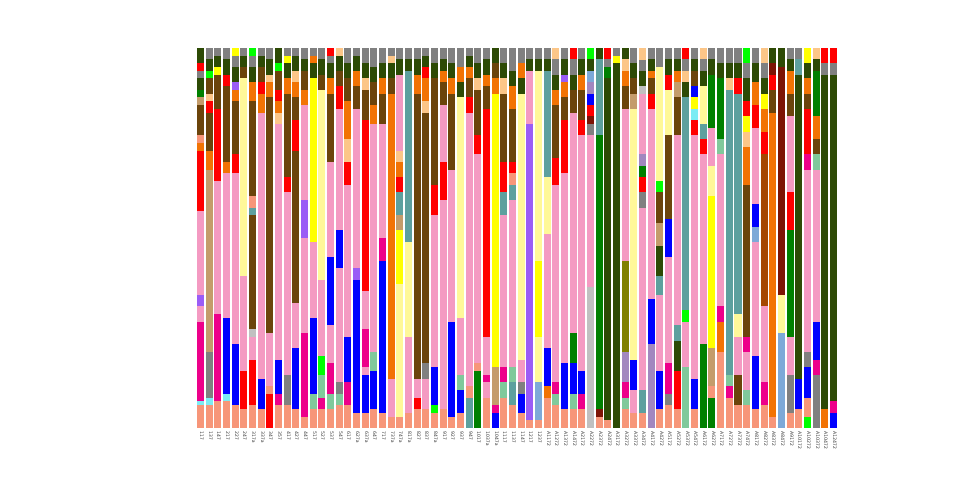 The width and height of the screenshot is (960, 480). Describe the element at coordinates (278, 435) in the screenshot. I see `x-tick-label: 357` at that location.